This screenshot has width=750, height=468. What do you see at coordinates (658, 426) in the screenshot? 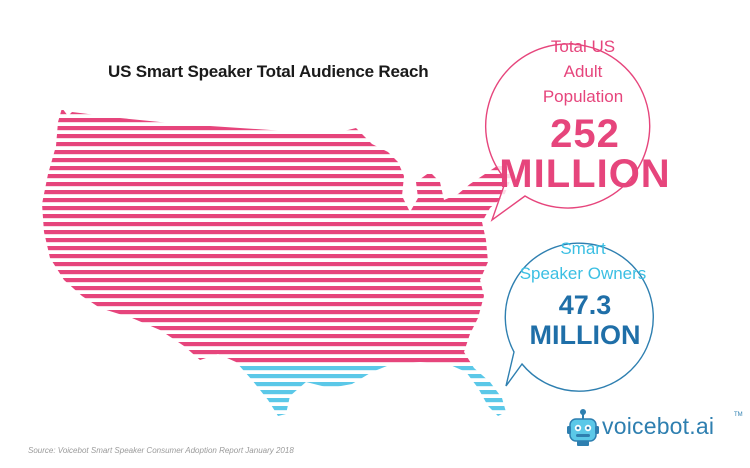
I see `logo-text: voicebot.ai` at bounding box center [658, 426].